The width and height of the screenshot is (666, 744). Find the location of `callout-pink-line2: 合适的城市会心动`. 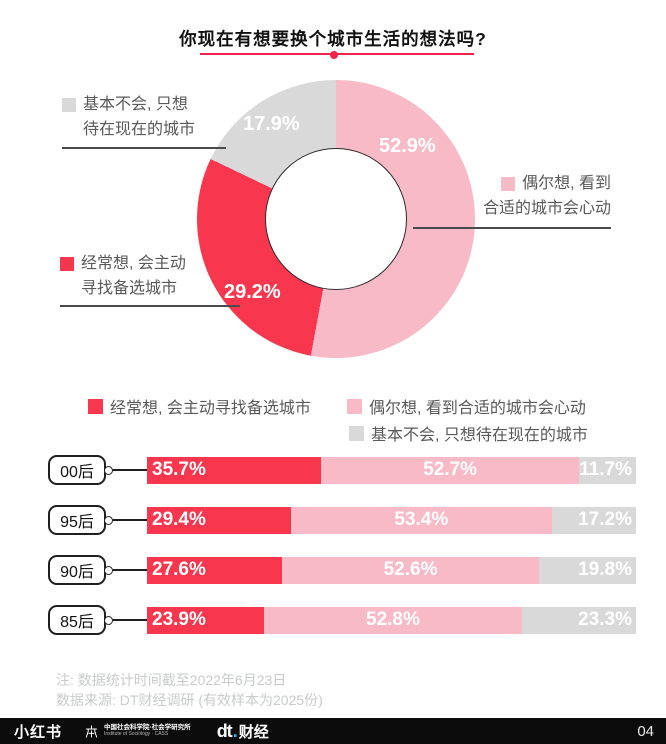

callout-pink-line2: 合适的城市会心动 is located at coordinates (546, 208).